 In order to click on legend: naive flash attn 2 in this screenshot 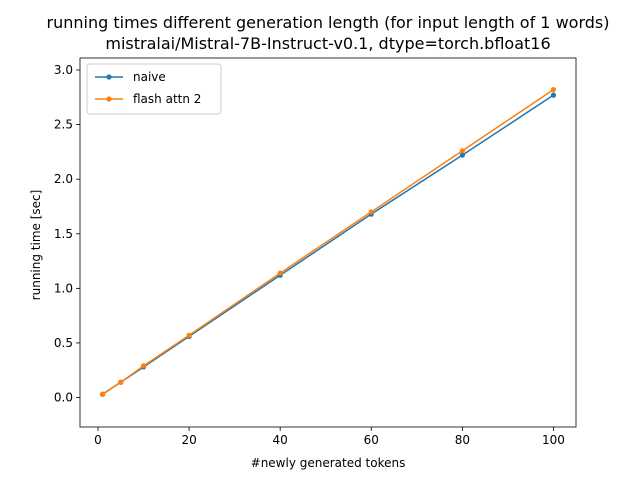, I will do `click(154, 89)`.